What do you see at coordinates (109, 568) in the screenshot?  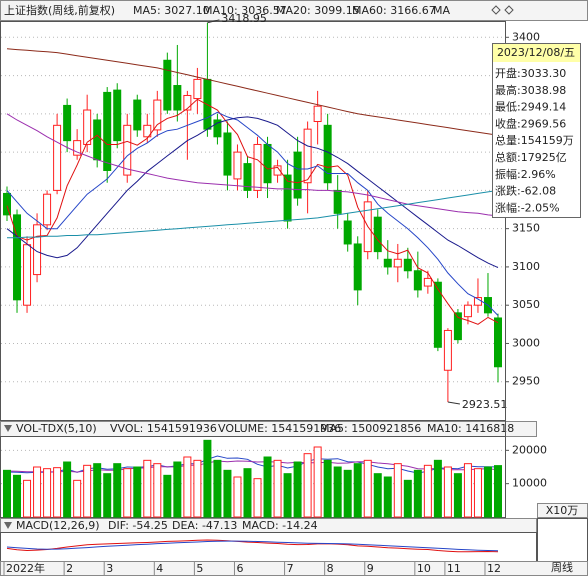 I see `x-tick-label: 3` at bounding box center [109, 568].